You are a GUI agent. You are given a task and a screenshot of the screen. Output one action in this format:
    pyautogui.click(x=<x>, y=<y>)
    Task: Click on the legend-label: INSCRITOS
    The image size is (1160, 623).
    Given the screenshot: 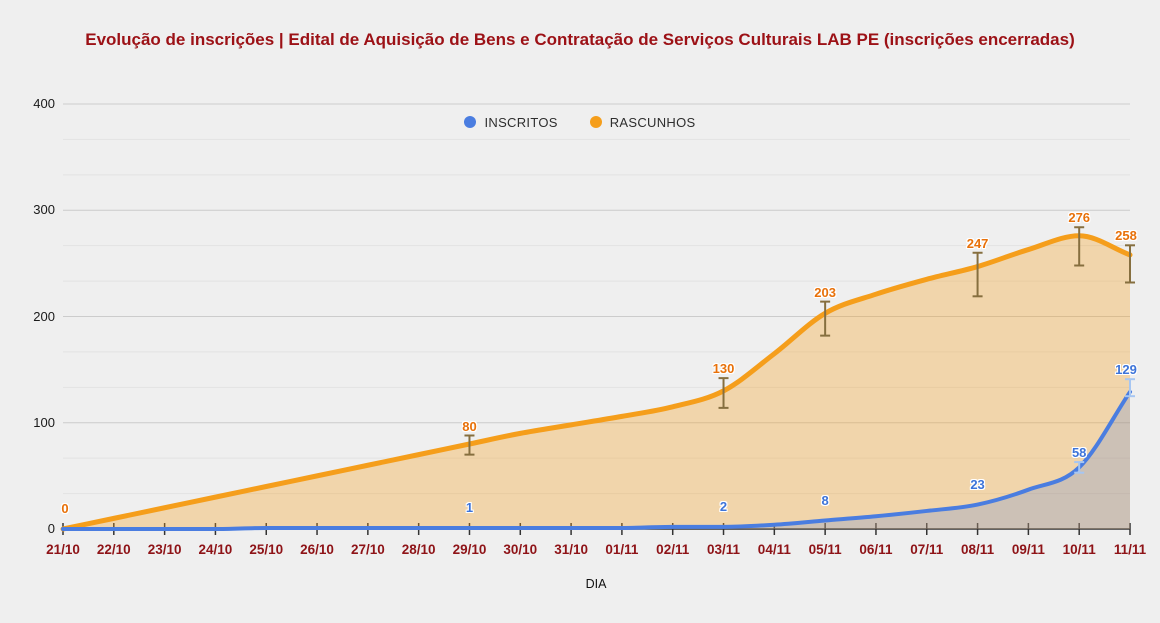 What is the action you would take?
    pyautogui.click(x=521, y=122)
    